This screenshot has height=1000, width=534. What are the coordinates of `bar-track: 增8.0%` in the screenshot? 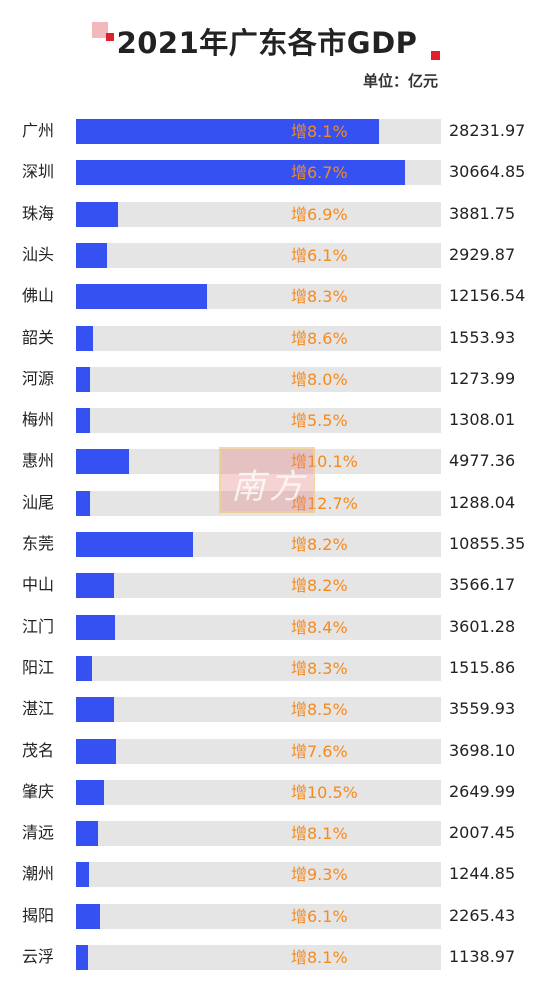 It's located at (258, 379).